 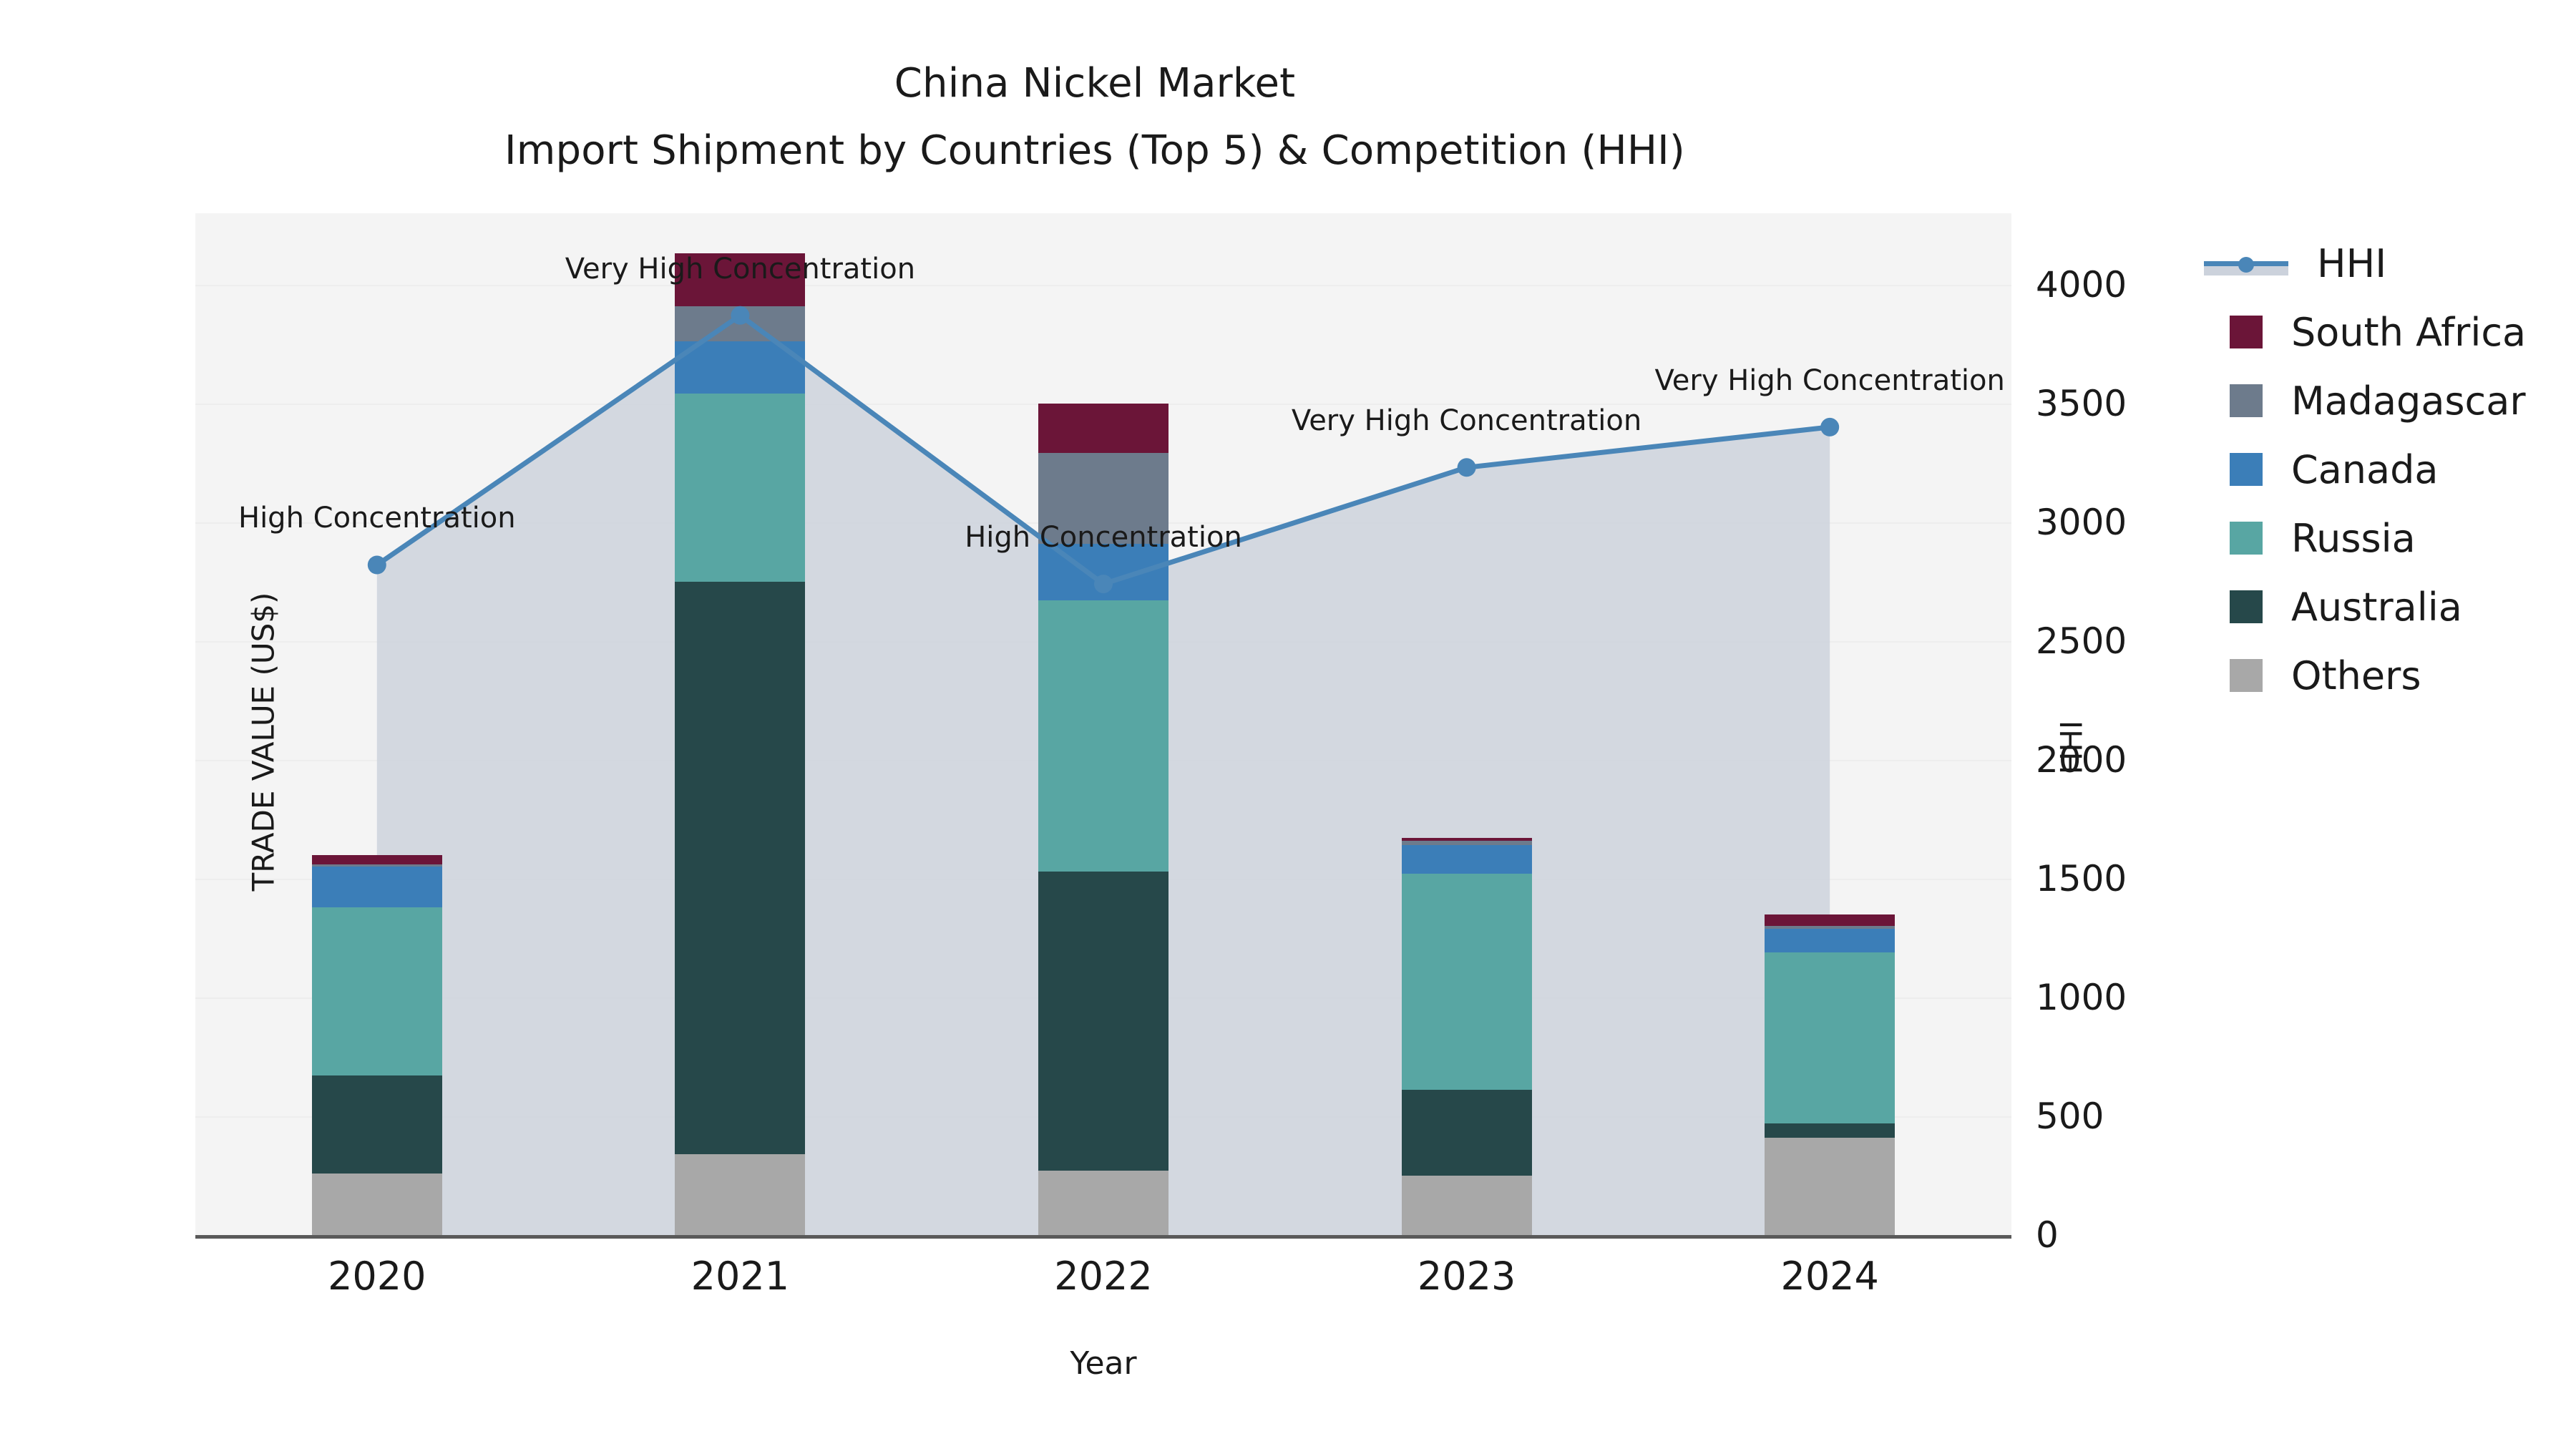 What do you see at coordinates (2353, 538) in the screenshot?
I see `legend-label: Russia` at bounding box center [2353, 538].